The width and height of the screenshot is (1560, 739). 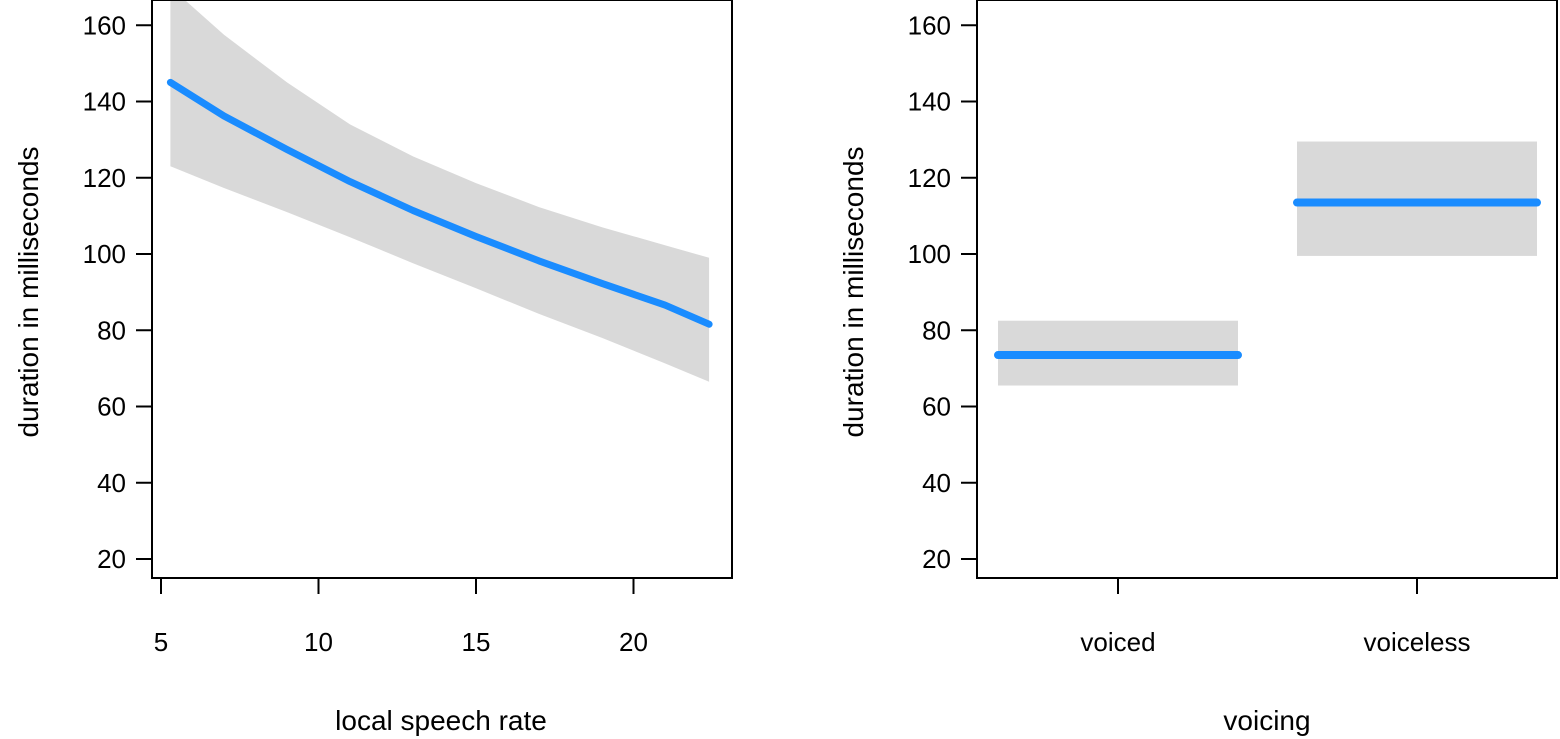 What do you see at coordinates (936, 483) in the screenshot?
I see `p2-y-tick-label: 40` at bounding box center [936, 483].